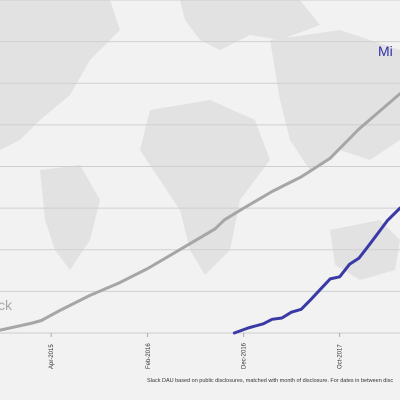  I want to click on series-label-slack: ck, so click(6, 305).